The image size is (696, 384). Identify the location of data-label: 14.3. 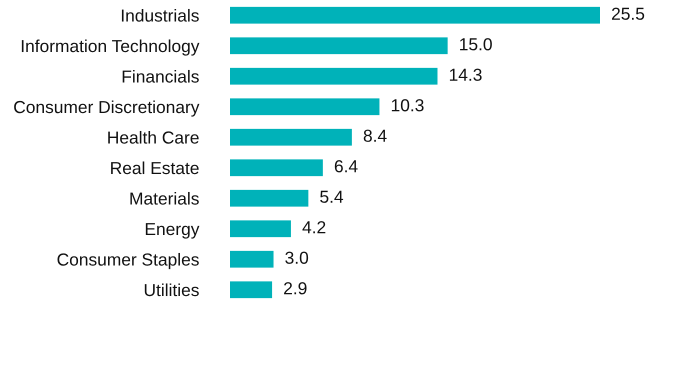
(466, 74).